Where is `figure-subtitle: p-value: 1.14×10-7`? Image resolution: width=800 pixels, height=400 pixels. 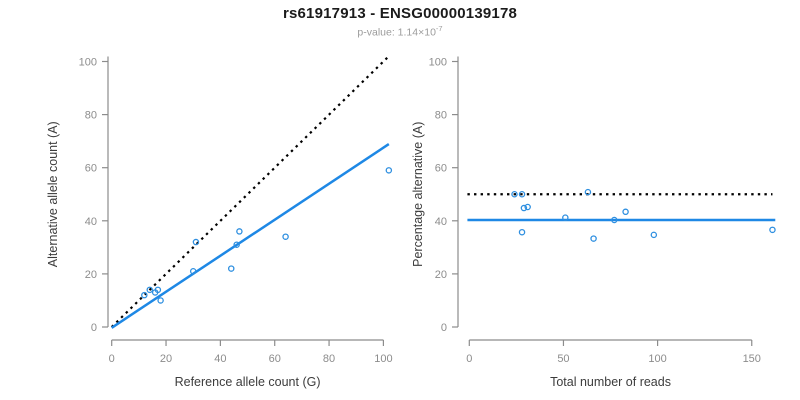
figure-subtitle: p-value: 1.14×10-7 is located at coordinates (400, 31).